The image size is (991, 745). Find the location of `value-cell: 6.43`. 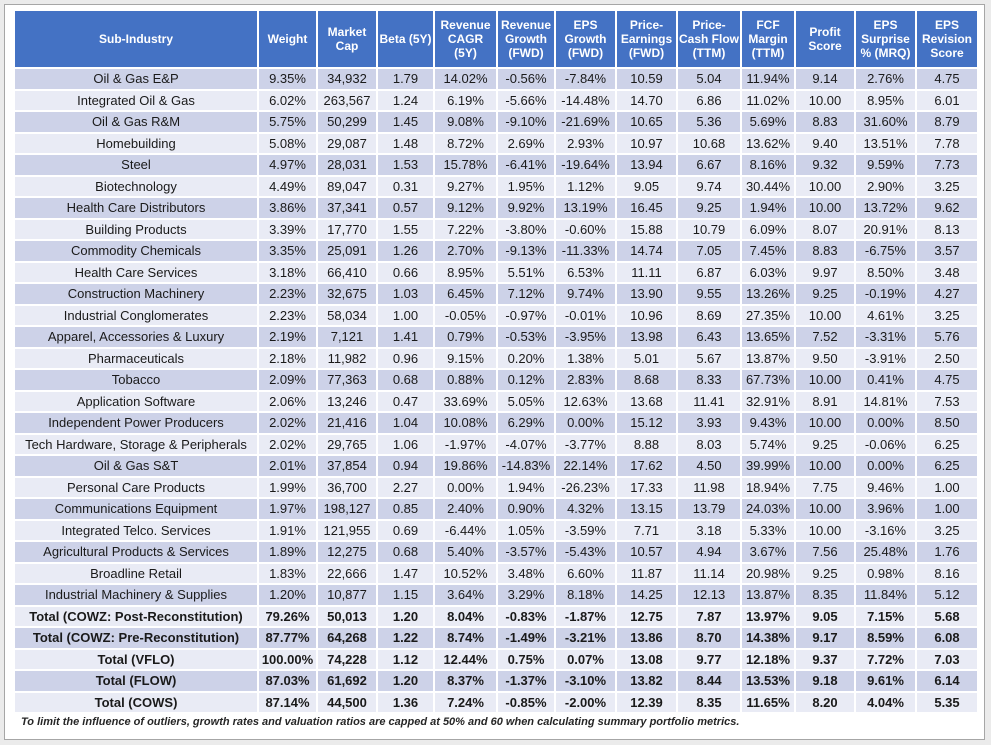

value-cell: 6.43 is located at coordinates (710, 338).